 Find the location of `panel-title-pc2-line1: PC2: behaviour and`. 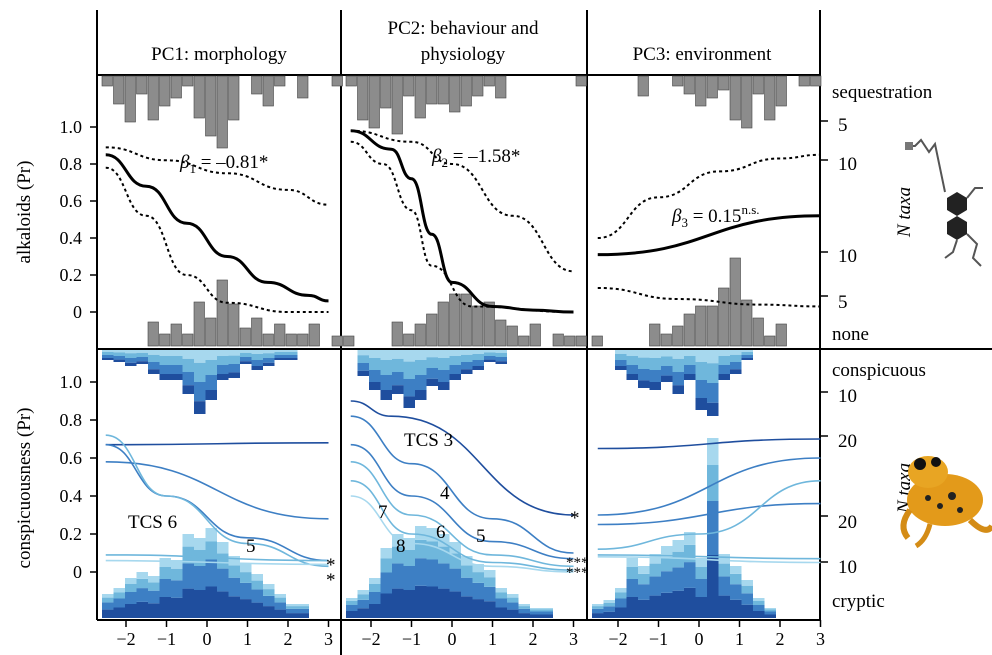

panel-title-pc2-line1: PC2: behaviour and is located at coordinates (463, 28).